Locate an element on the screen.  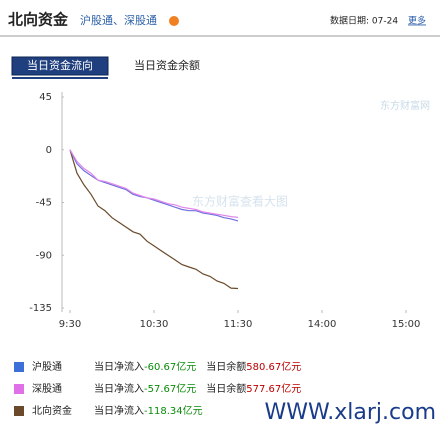
y-tick-label: -90 is located at coordinates (44, 255).